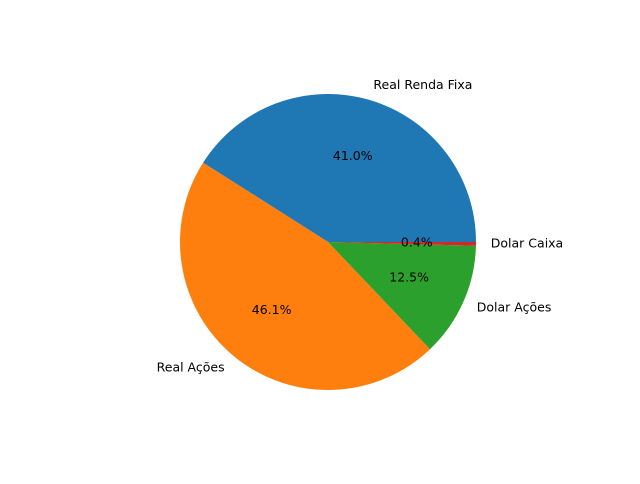 The image size is (640, 484). Describe the element at coordinates (191, 366) in the screenshot. I see `slice-label-real-acoes: Real Ações` at that location.